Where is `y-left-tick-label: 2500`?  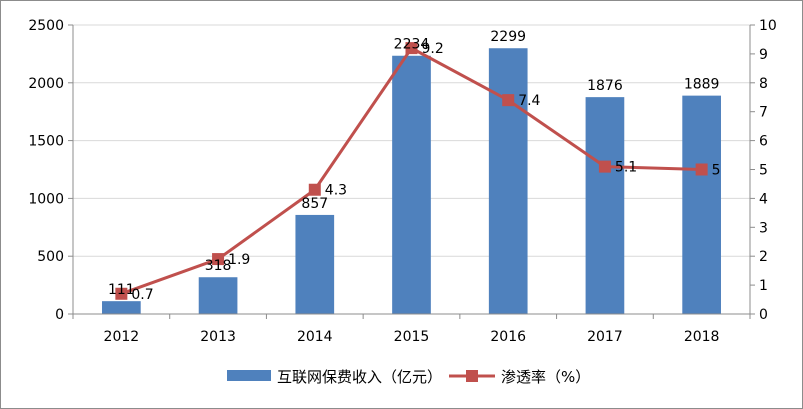 y-left-tick-label: 2500 is located at coordinates (46, 26).